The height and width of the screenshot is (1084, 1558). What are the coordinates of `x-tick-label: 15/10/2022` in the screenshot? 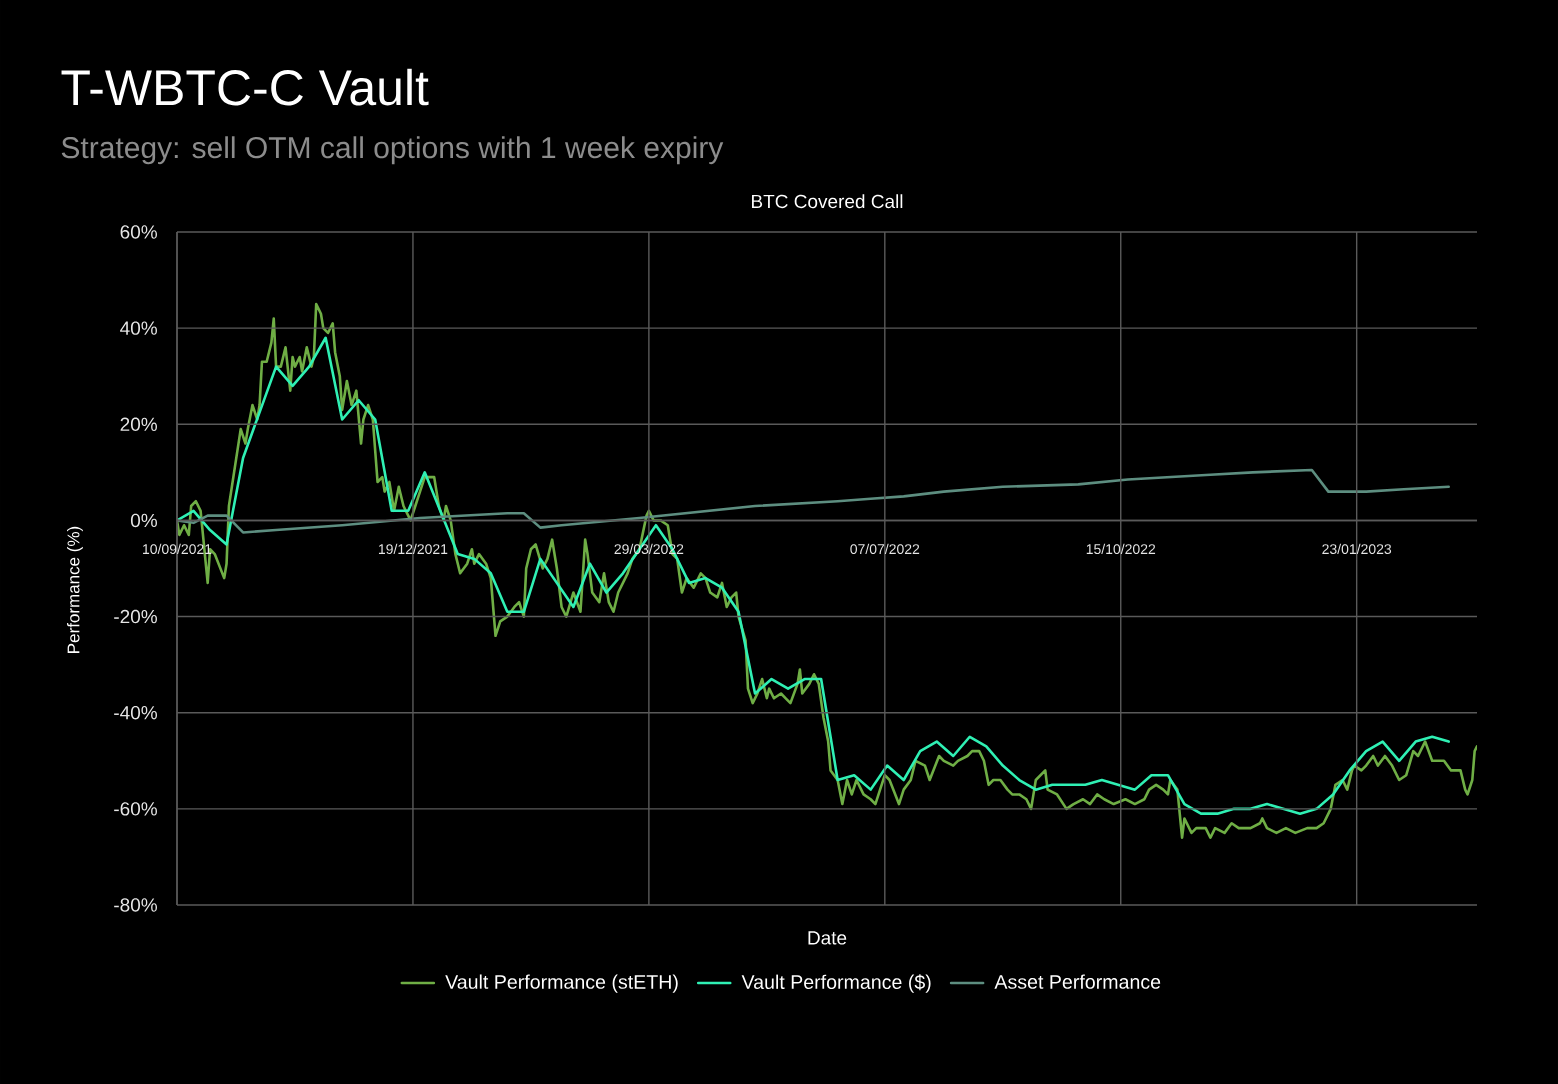 It's located at (1121, 549).